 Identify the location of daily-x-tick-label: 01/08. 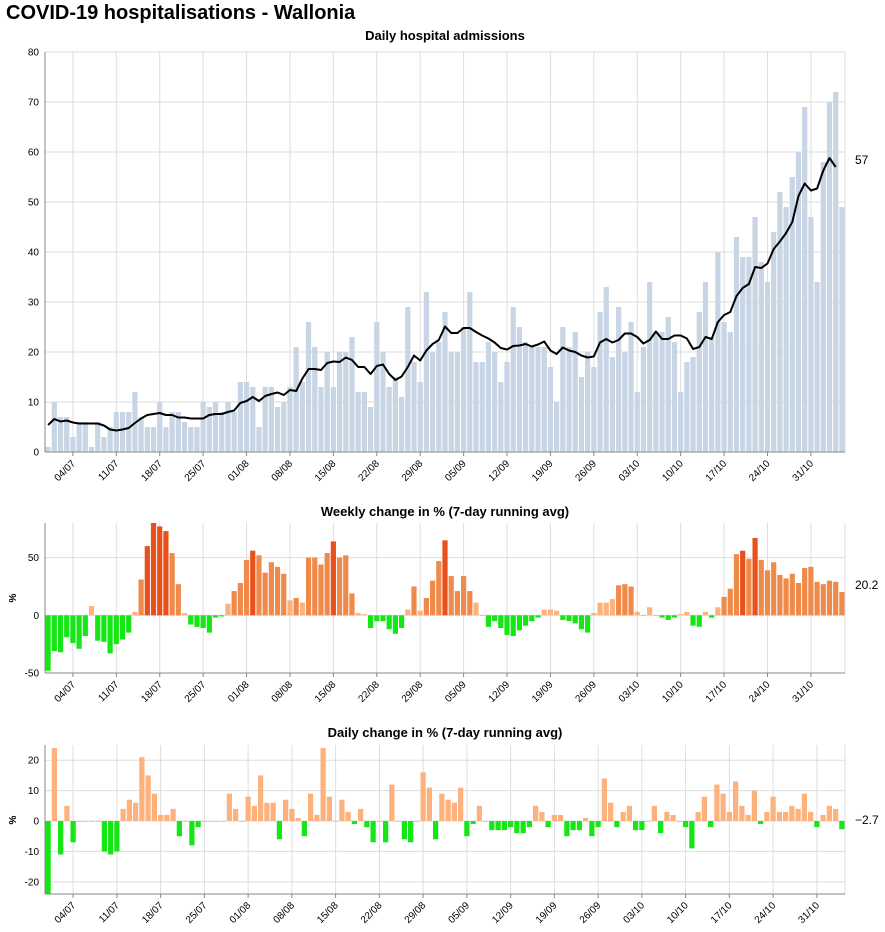
(241, 913).